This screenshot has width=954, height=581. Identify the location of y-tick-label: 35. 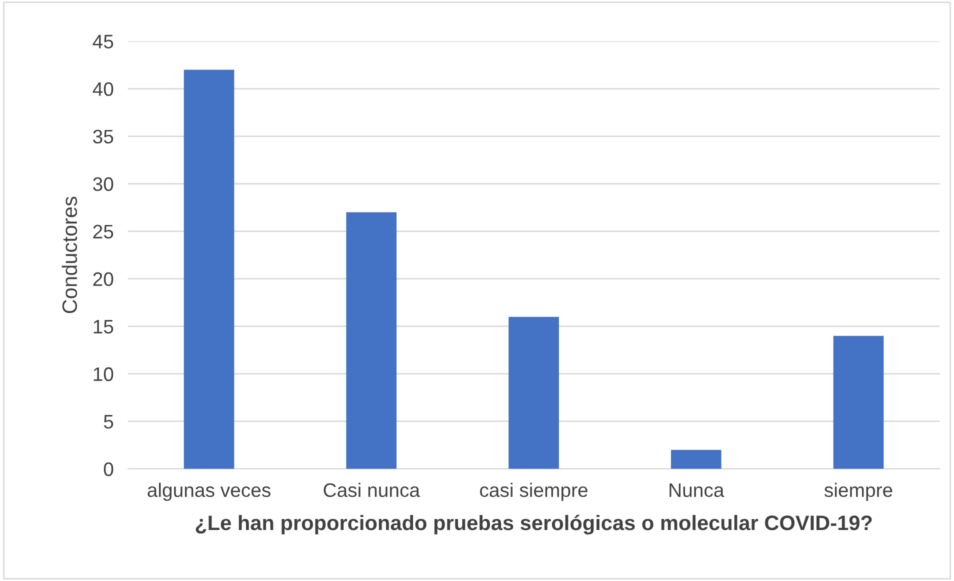
(103, 137).